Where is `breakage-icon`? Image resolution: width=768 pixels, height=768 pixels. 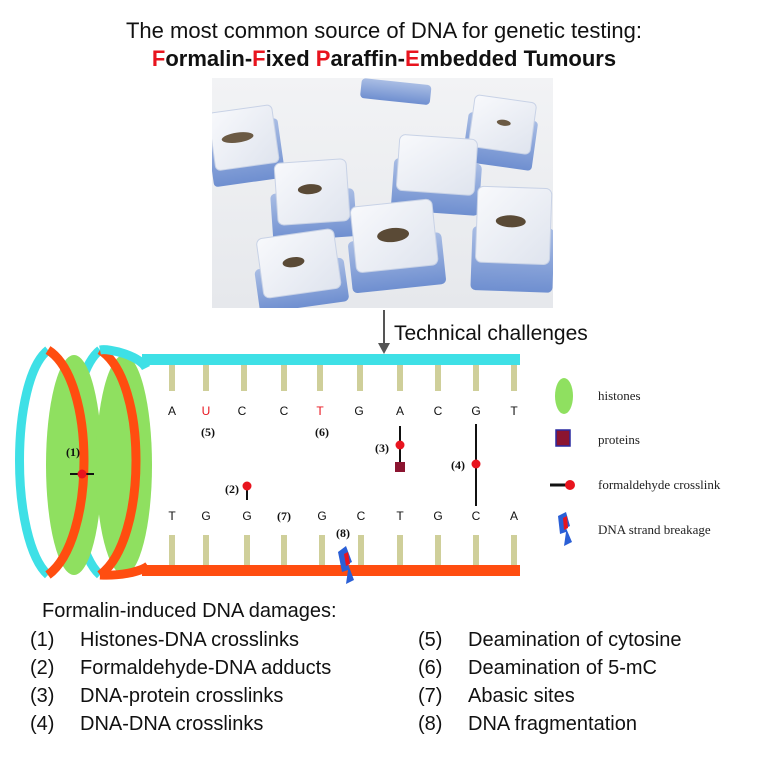 breakage-icon is located at coordinates (346, 565).